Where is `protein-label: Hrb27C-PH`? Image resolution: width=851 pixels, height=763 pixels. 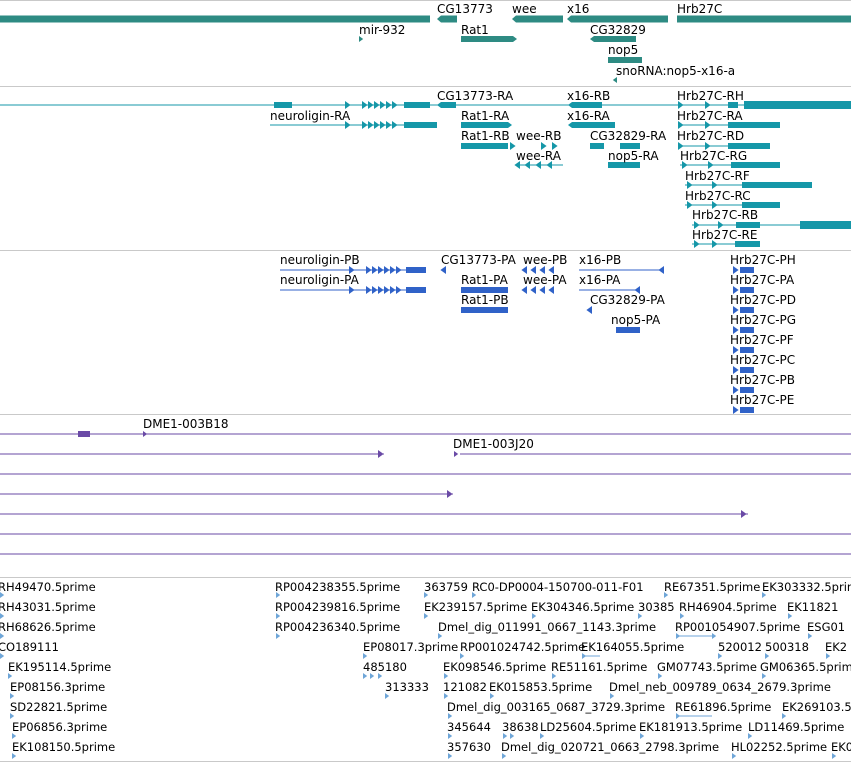
protein-label: Hrb27C-PH is located at coordinates (763, 260).